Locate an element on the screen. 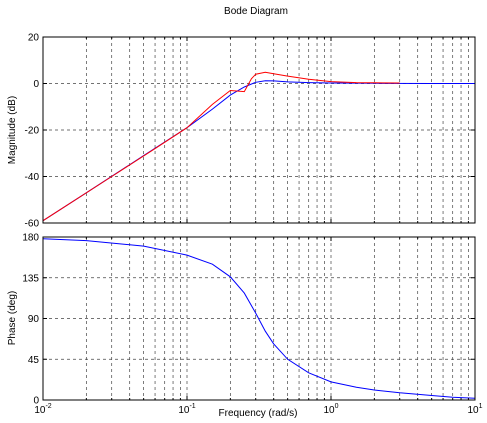 Image resolution: width=487 pixels, height=423 pixels. phase-y-tick-label: 90 is located at coordinates (34, 319).